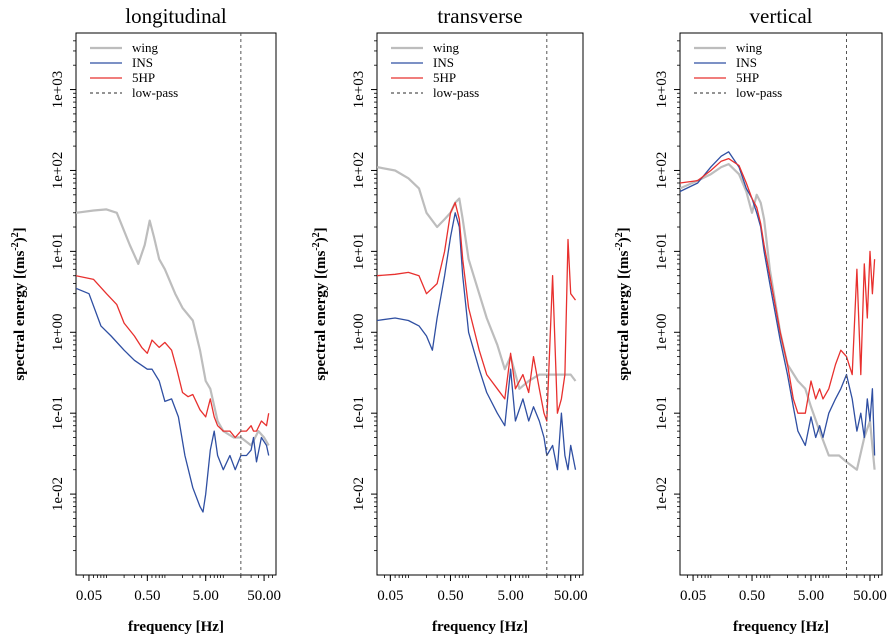 The width and height of the screenshot is (894, 635). I want to click on chart-title: longitudinal, so click(176, 16).